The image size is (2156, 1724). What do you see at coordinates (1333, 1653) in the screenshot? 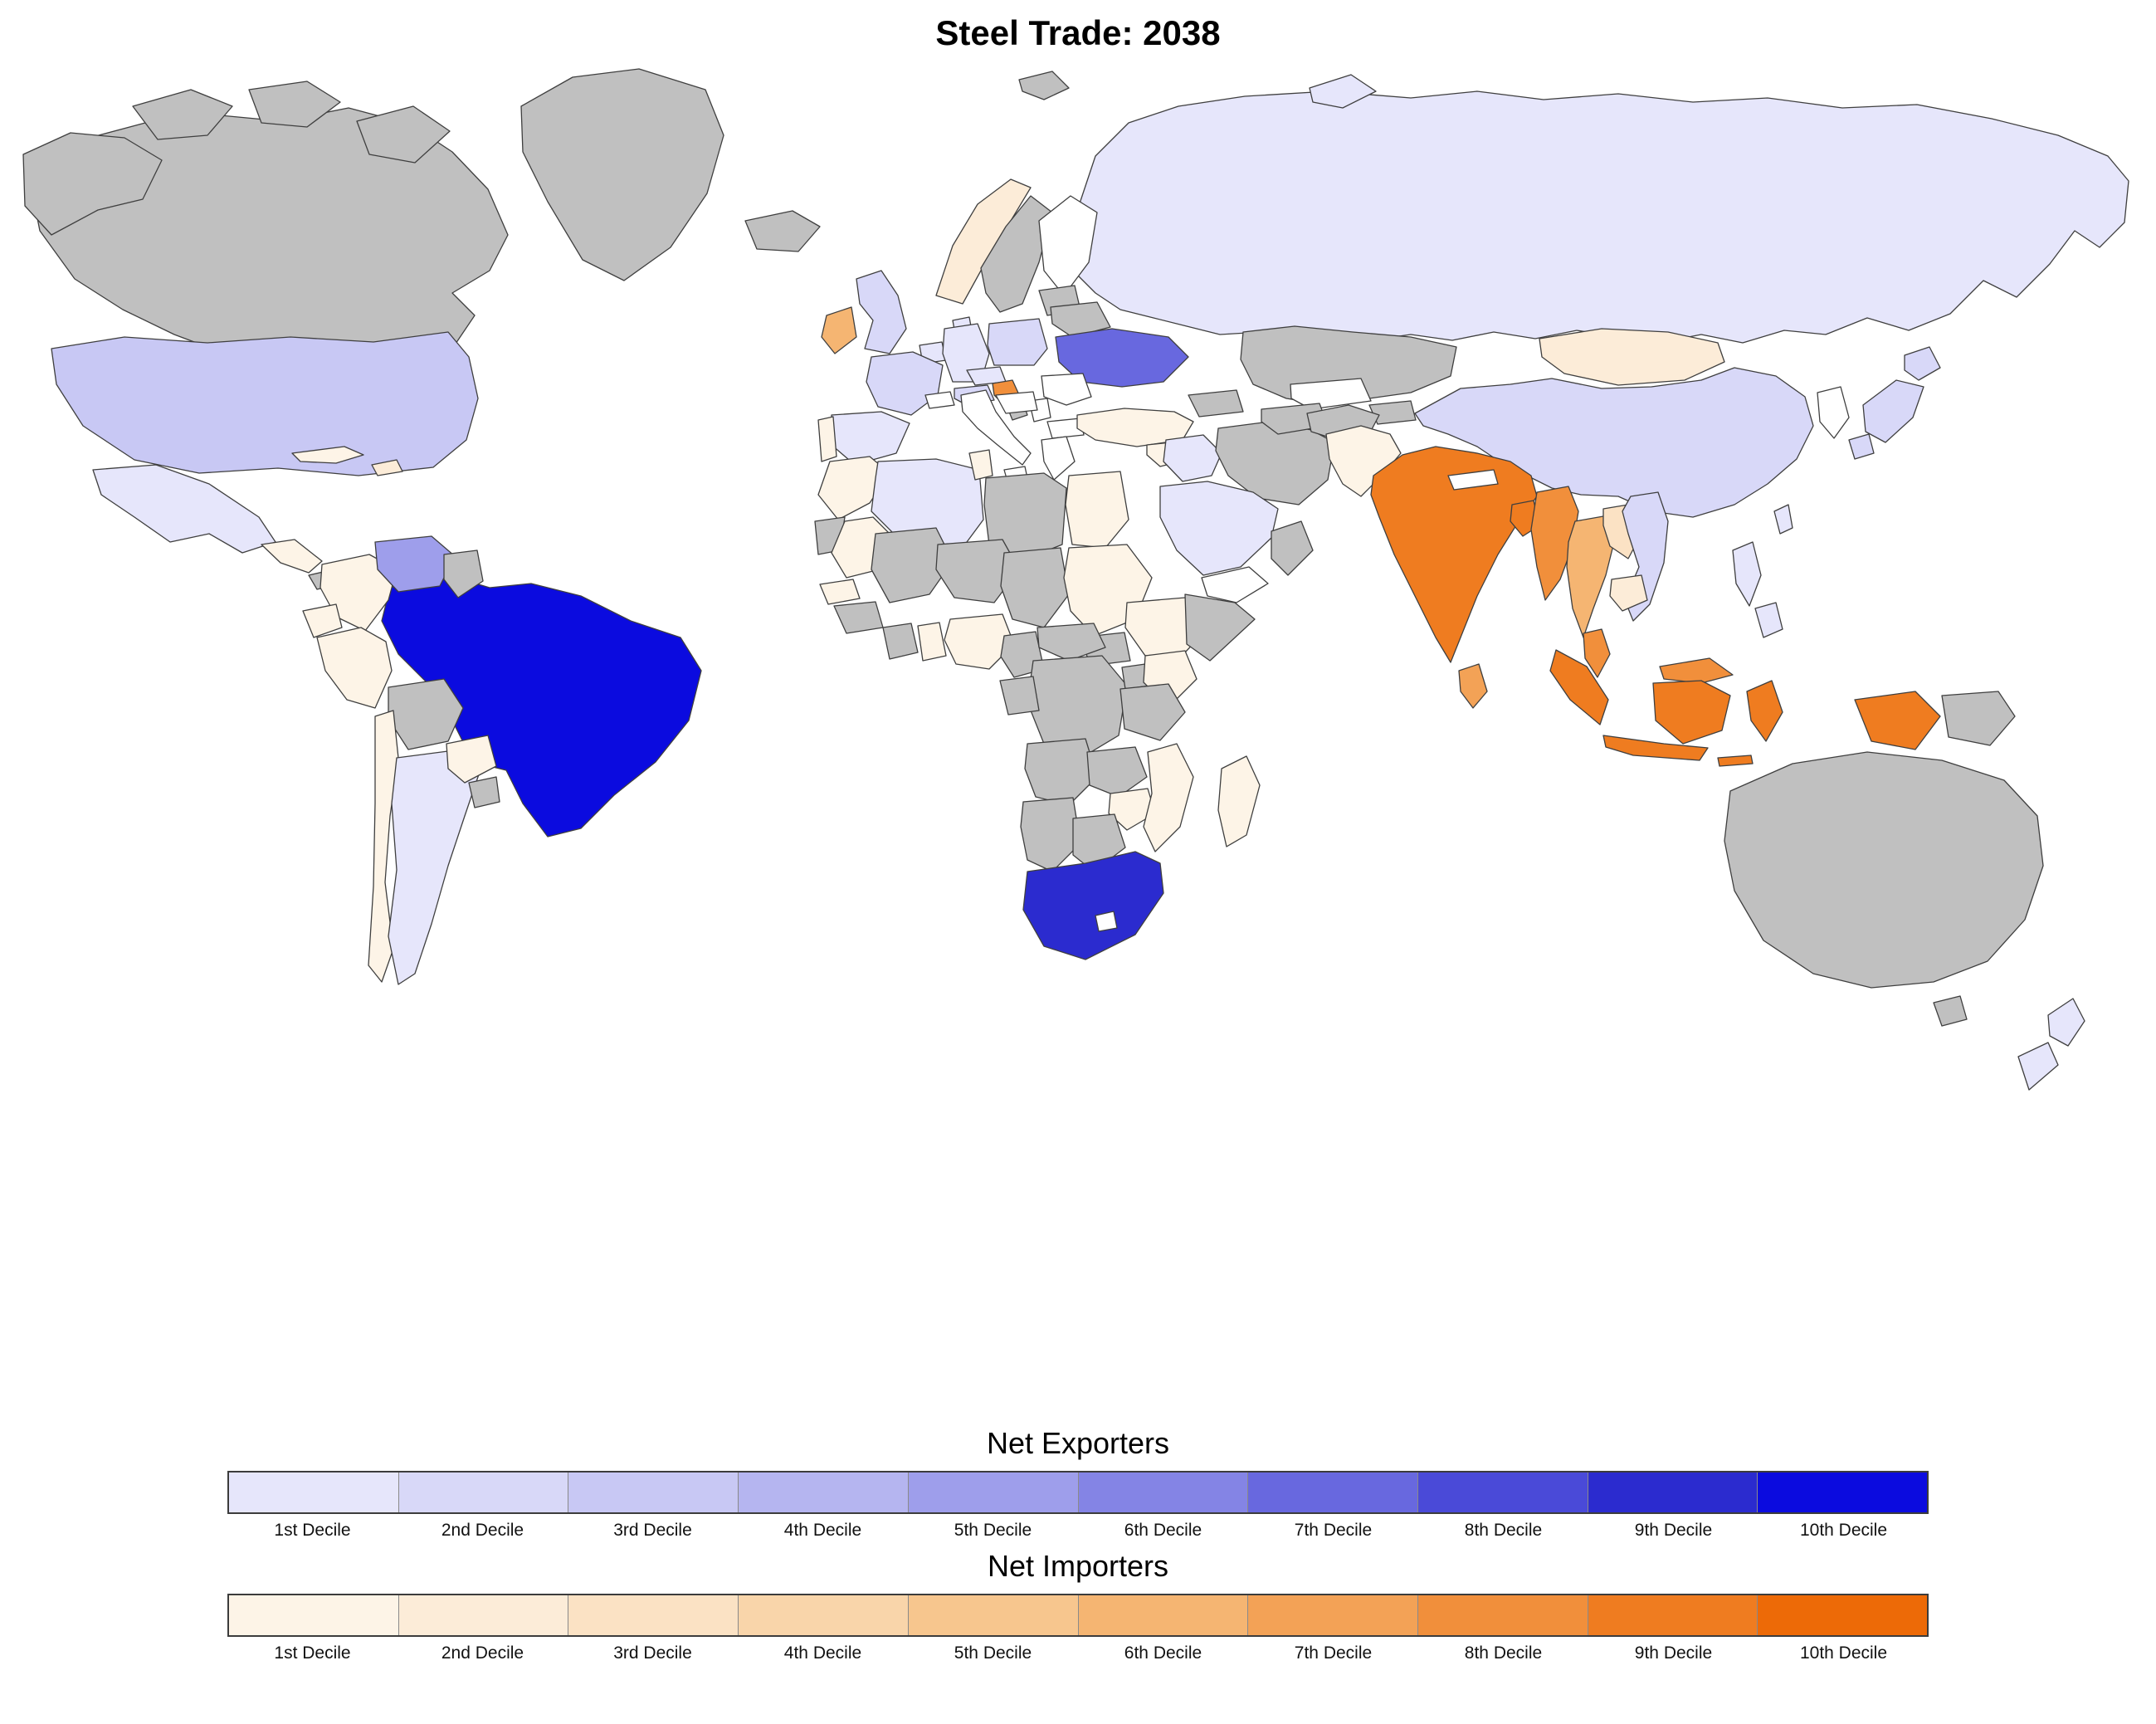
I see `legend-label-importers-7: 7th Decile` at bounding box center [1333, 1653].